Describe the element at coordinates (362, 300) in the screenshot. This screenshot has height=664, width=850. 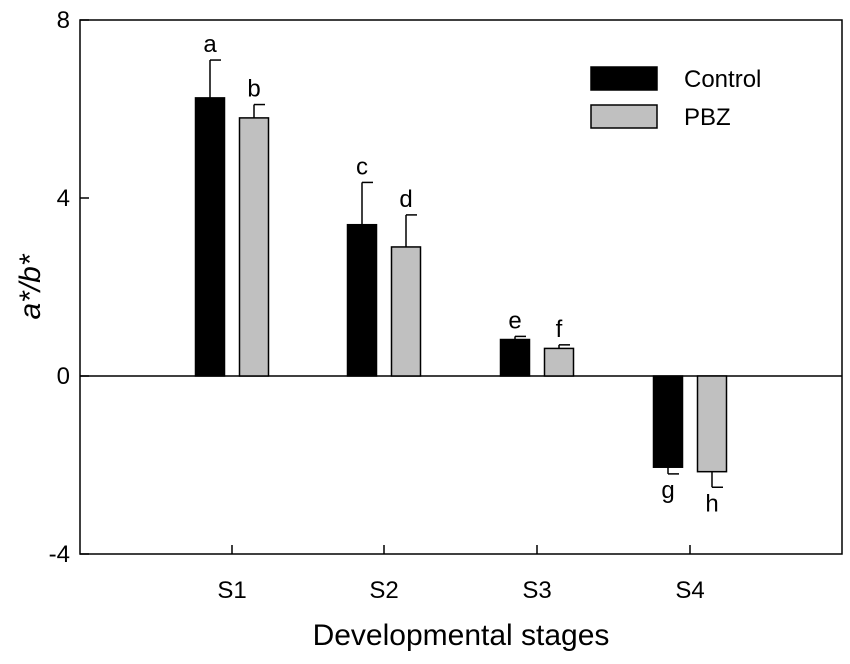
I see `bar-control-s2` at that location.